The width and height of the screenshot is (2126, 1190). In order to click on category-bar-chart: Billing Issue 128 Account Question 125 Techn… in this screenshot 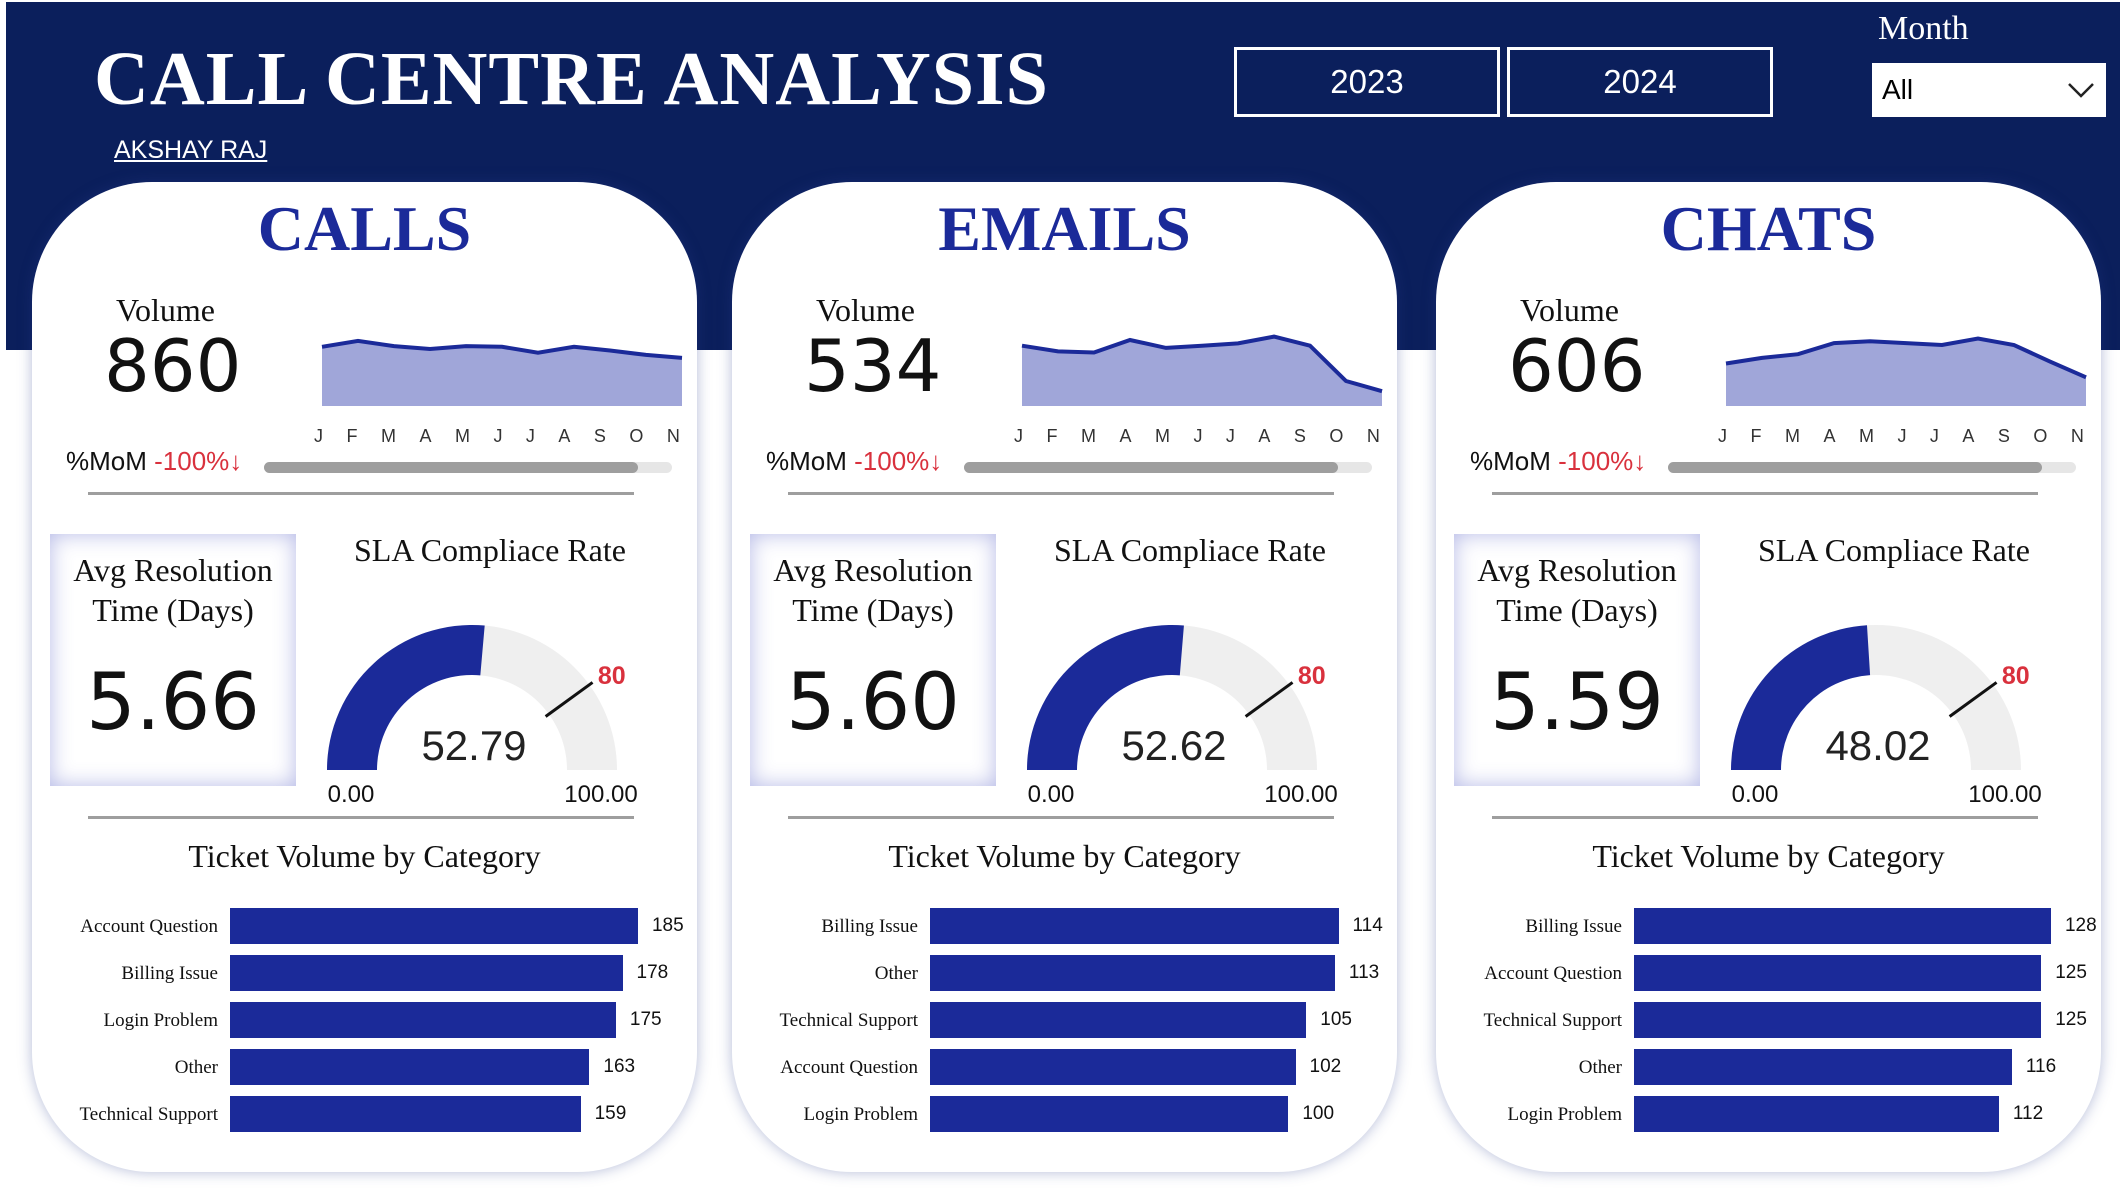, I will do `click(1768, 1028)`.